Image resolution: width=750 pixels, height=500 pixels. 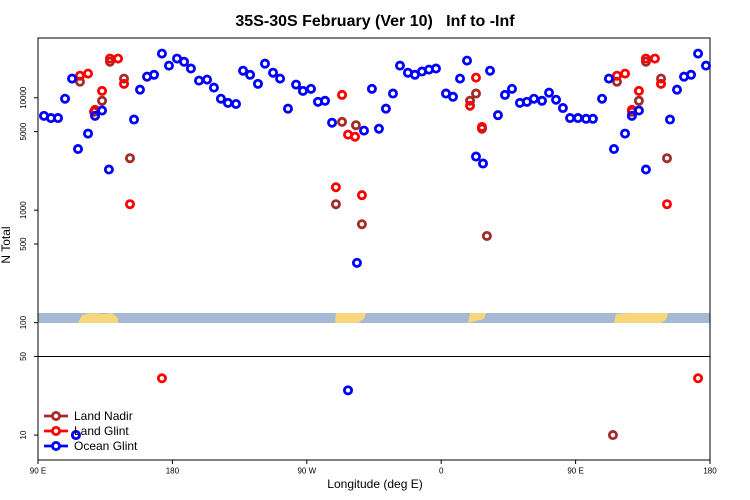 I want to click on x-tick-label: 0, so click(x=441, y=471).